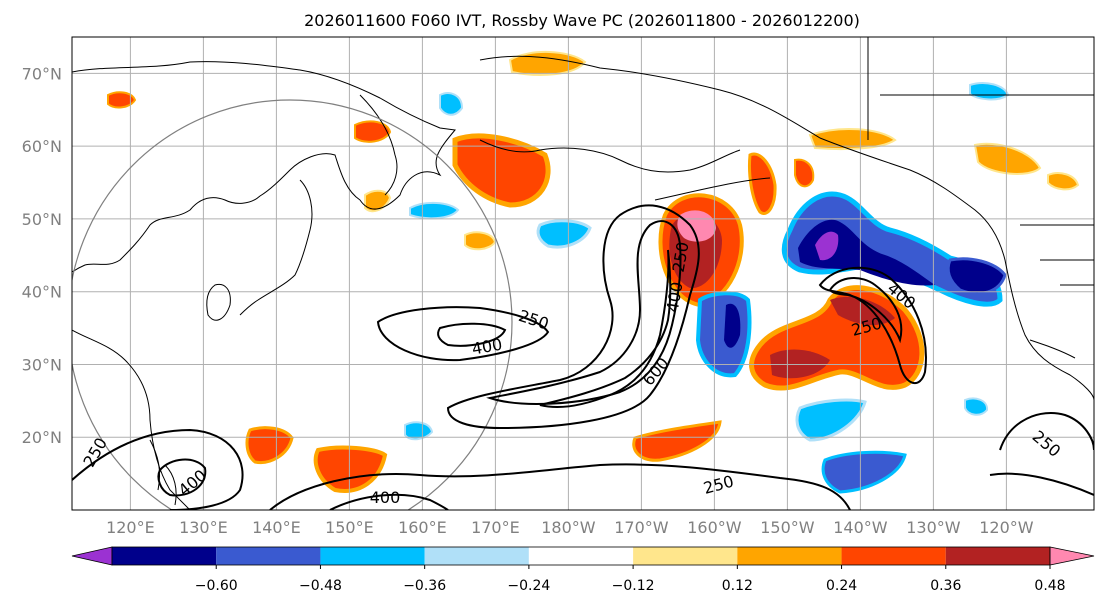 The width and height of the screenshot is (1105, 604). Describe the element at coordinates (933, 527) in the screenshot. I see `x-tick-label: 130°W` at that location.